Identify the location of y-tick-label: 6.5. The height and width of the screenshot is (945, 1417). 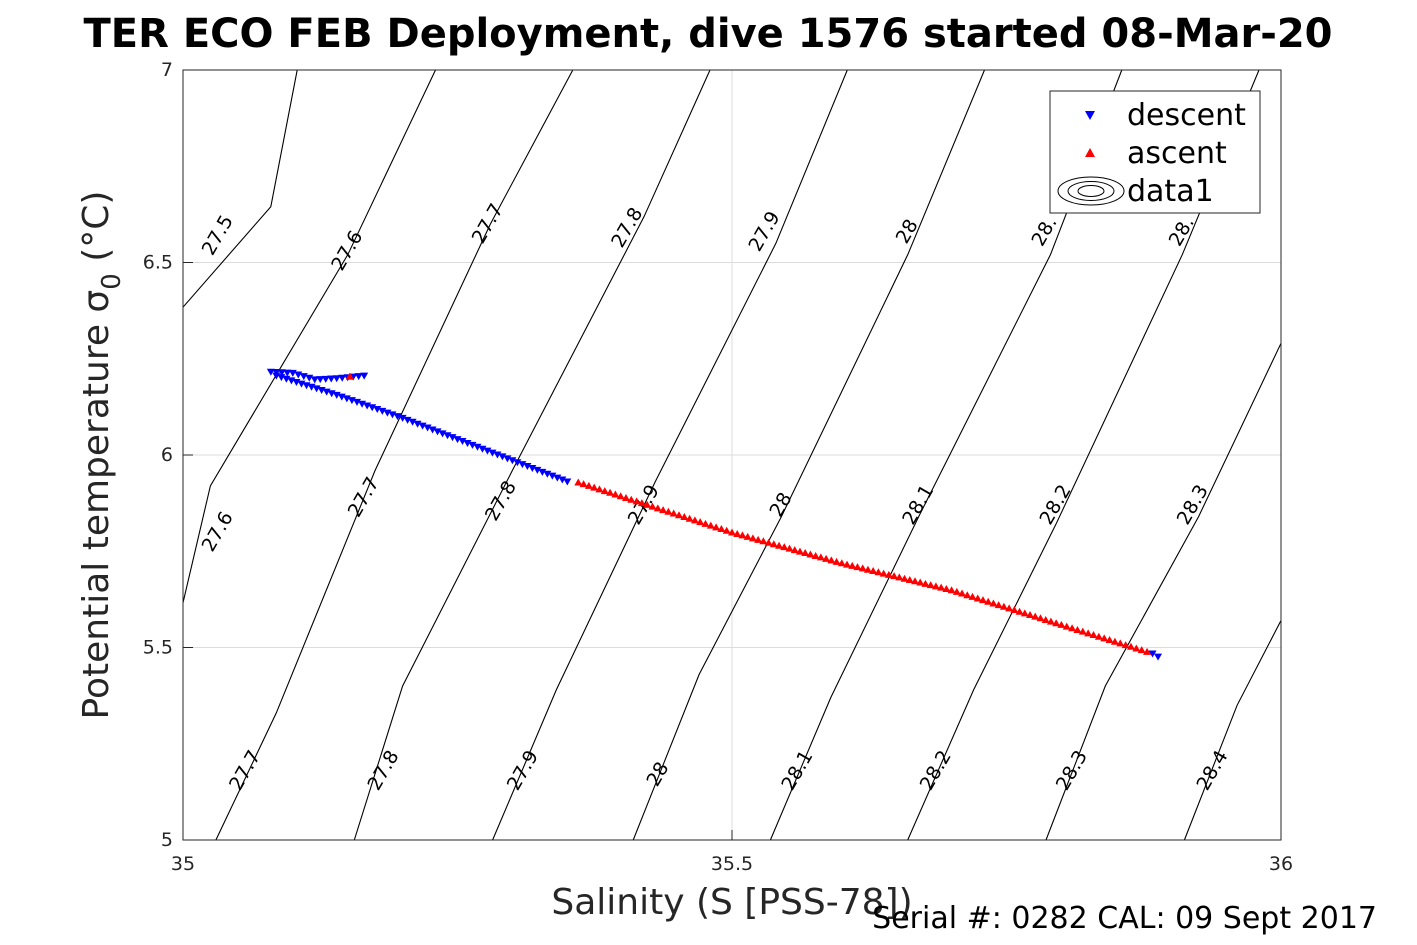
(158, 263).